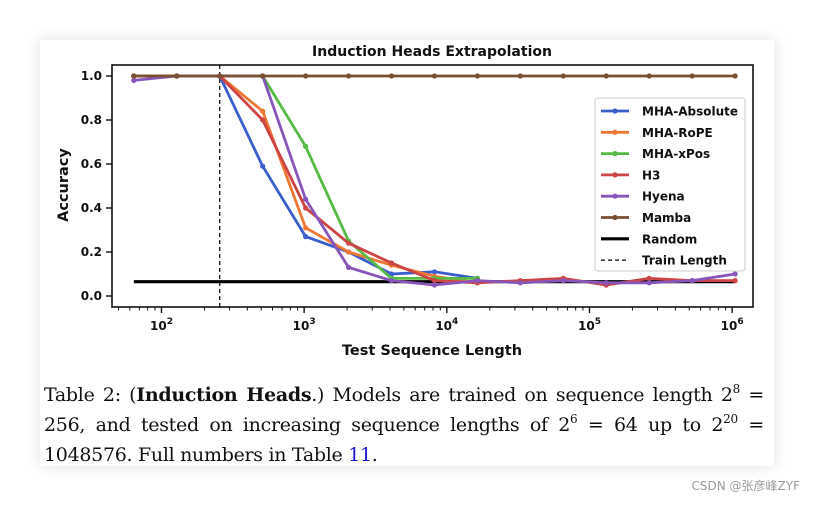  What do you see at coordinates (90, 395) in the screenshot?
I see `caption-prefix: Table 2: (` at bounding box center [90, 395].